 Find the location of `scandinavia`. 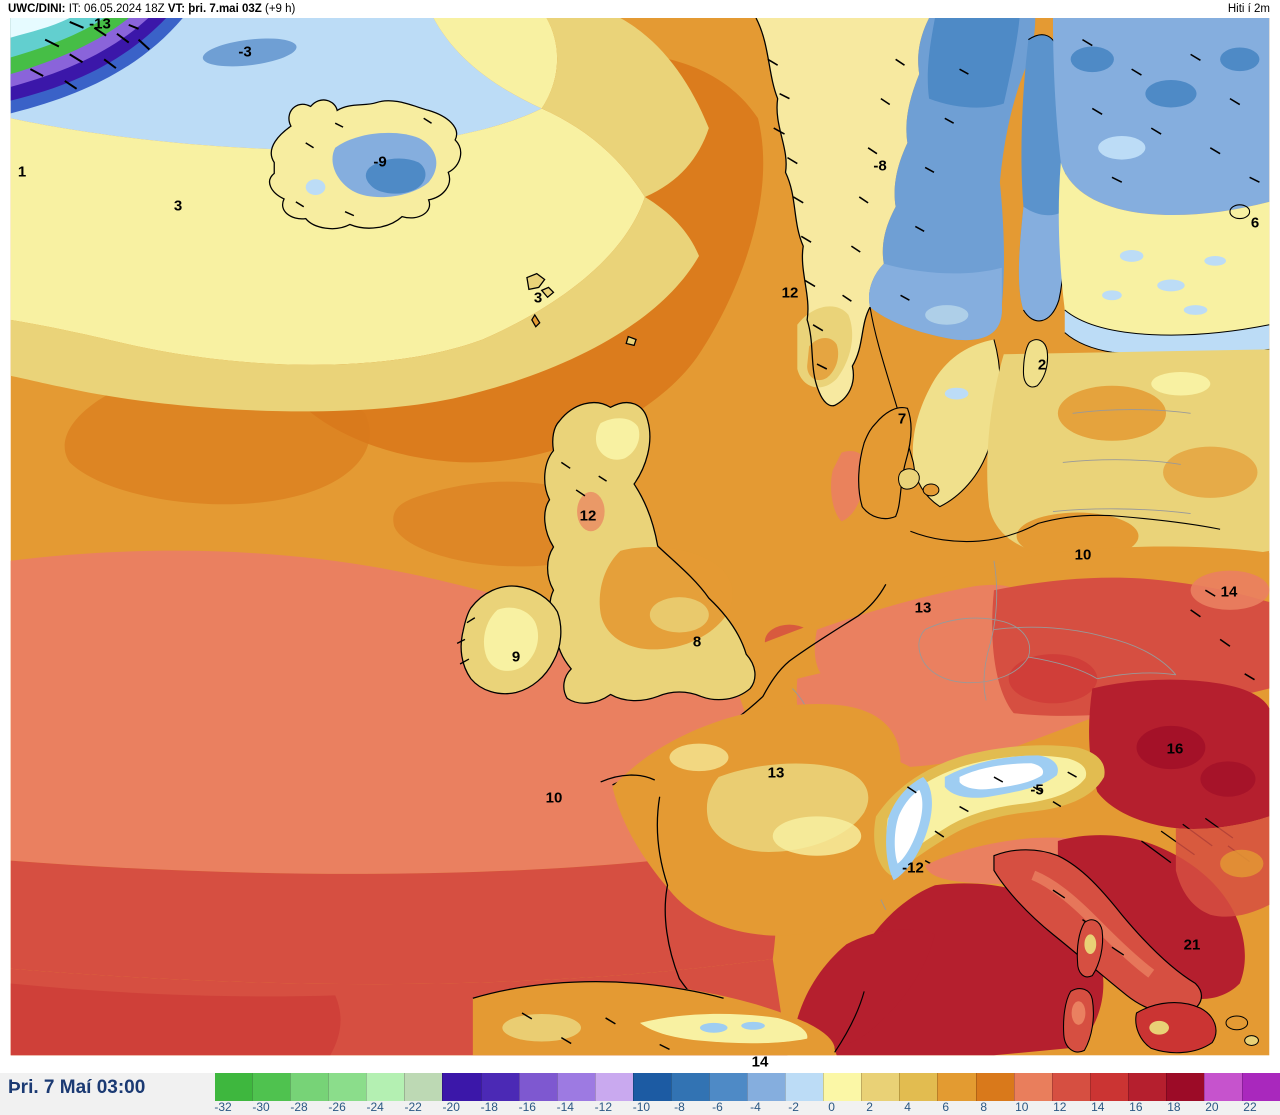

scandinavia is located at coordinates (895, 263).